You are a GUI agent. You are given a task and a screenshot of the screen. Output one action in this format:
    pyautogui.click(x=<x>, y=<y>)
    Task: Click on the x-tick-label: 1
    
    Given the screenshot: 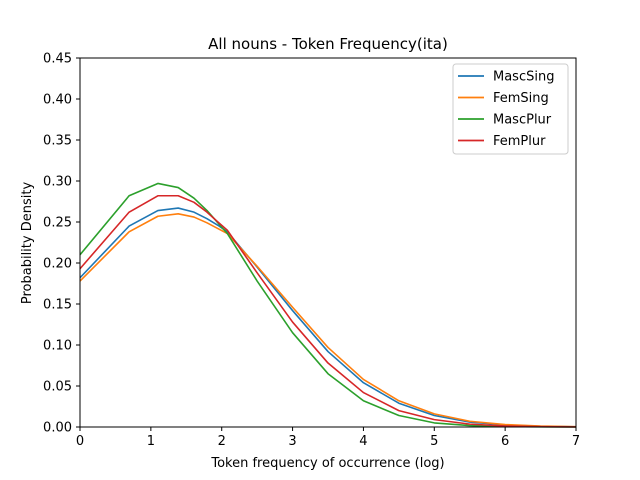 What is the action you would take?
    pyautogui.click(x=151, y=441)
    